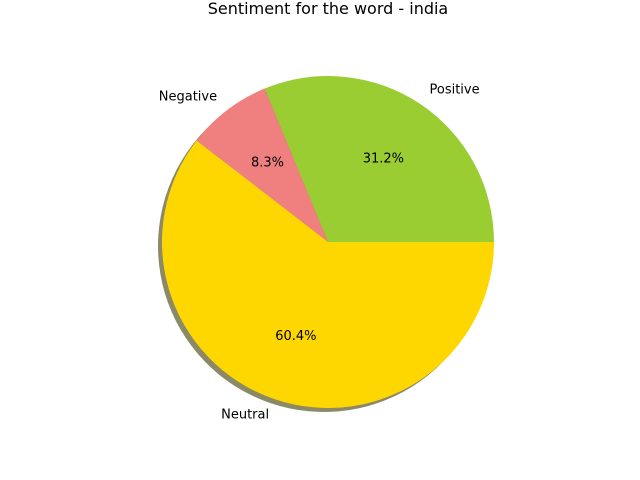 This screenshot has height=480, width=640. I want to click on slice-pct-negative: 8.3%, so click(267, 162).